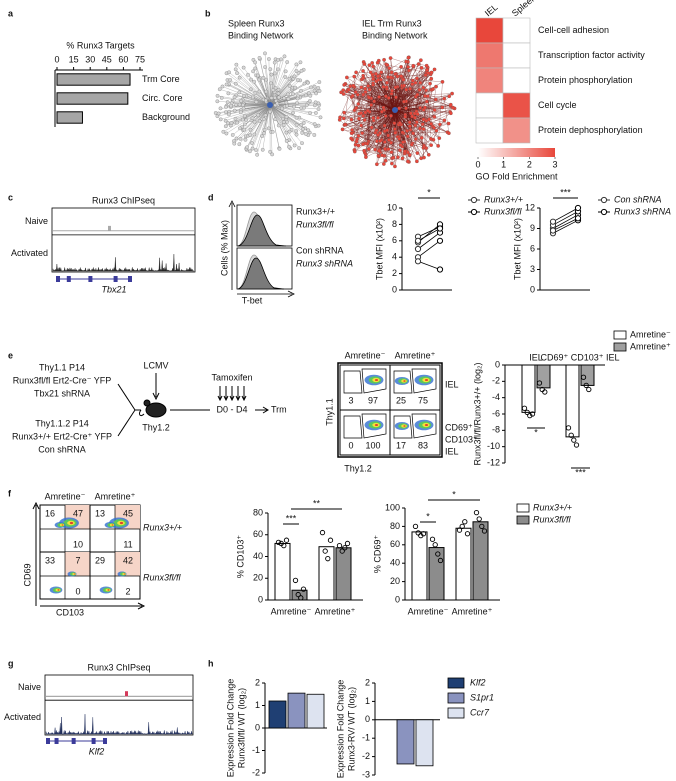 Image resolution: width=676 pixels, height=781 pixels. Describe the element at coordinates (395, 35) in the screenshot. I see `network-title: Binding Network` at that location.